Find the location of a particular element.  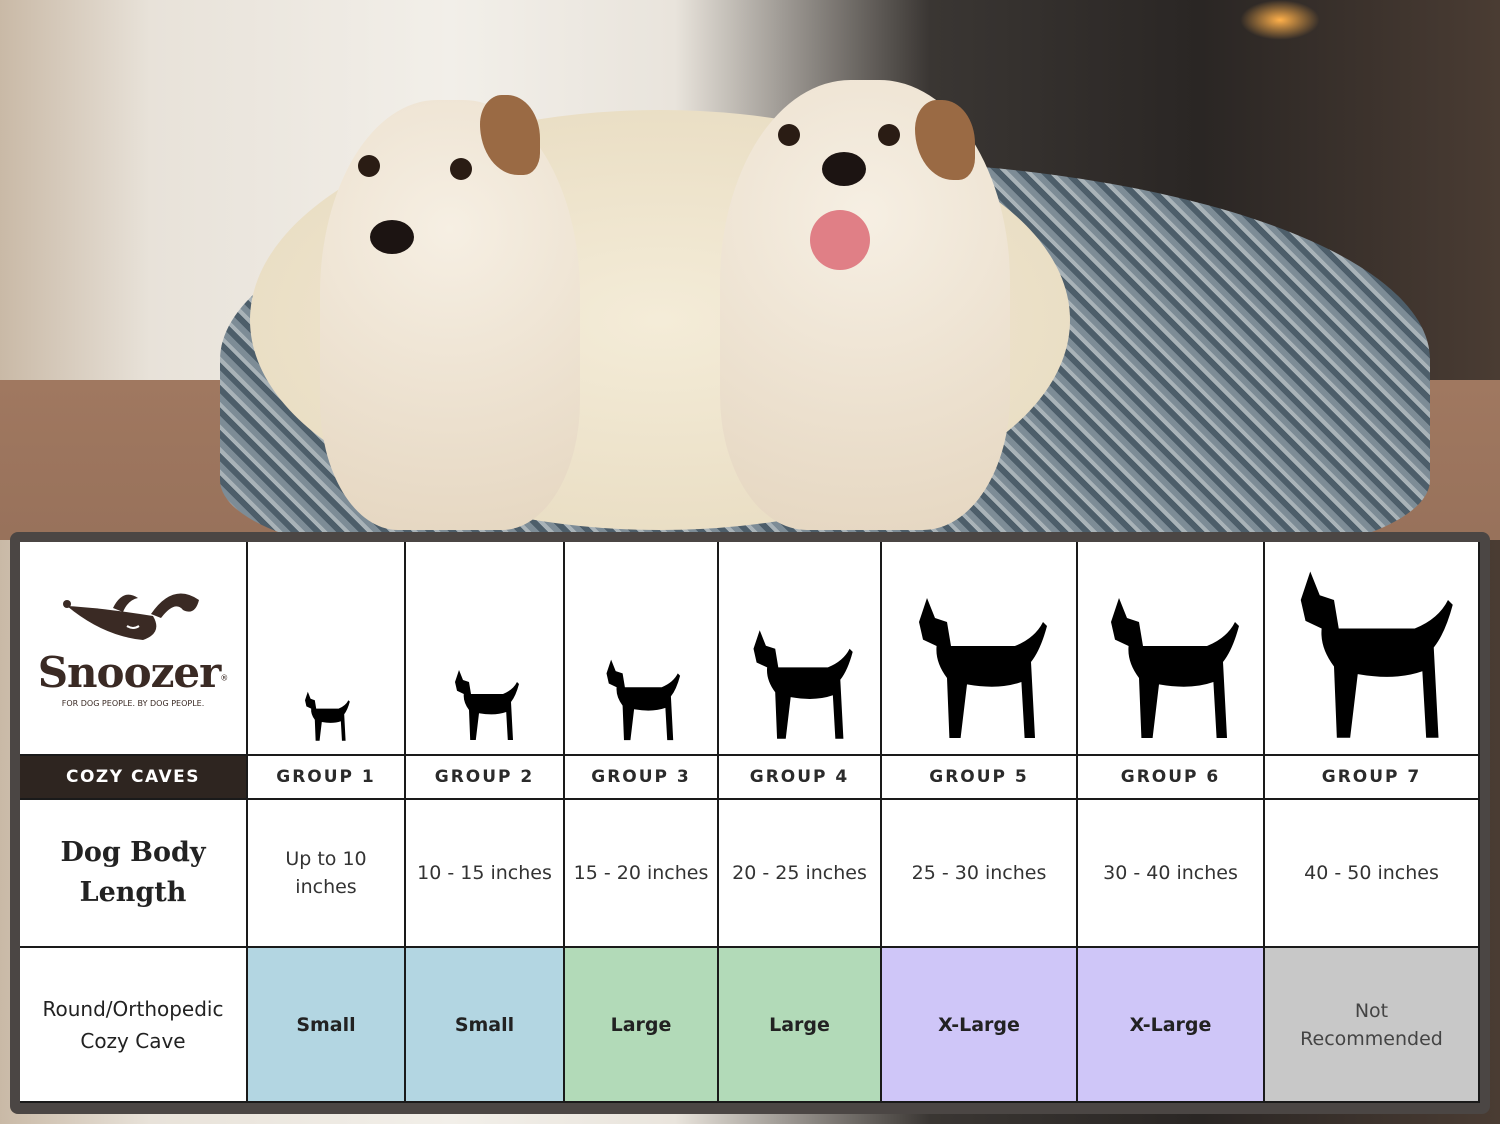

group-label: GROUP 5 is located at coordinates (980, 778).